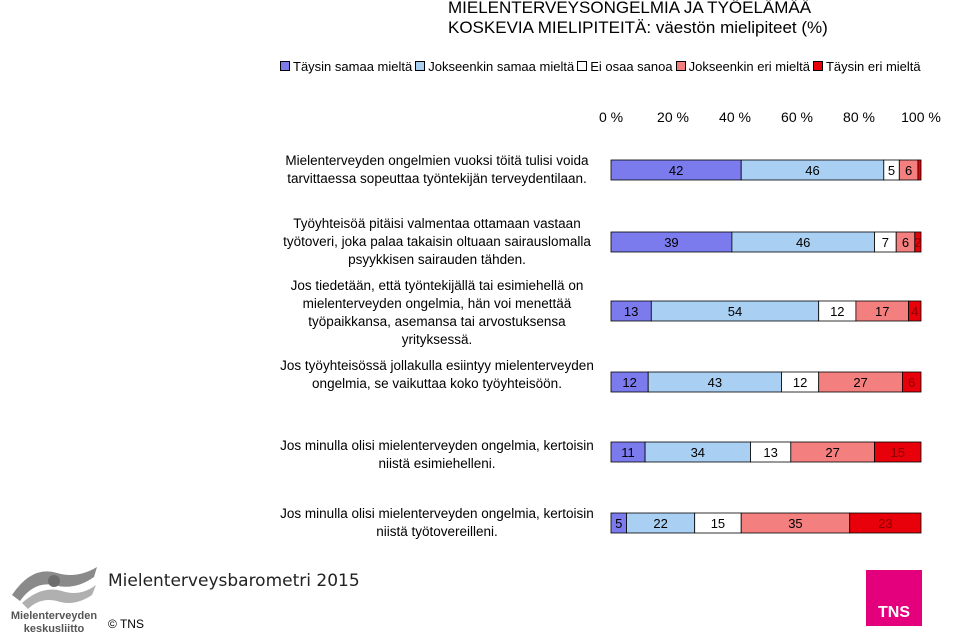  I want to click on legend-label: Ei osaa sanoa, so click(631, 66).